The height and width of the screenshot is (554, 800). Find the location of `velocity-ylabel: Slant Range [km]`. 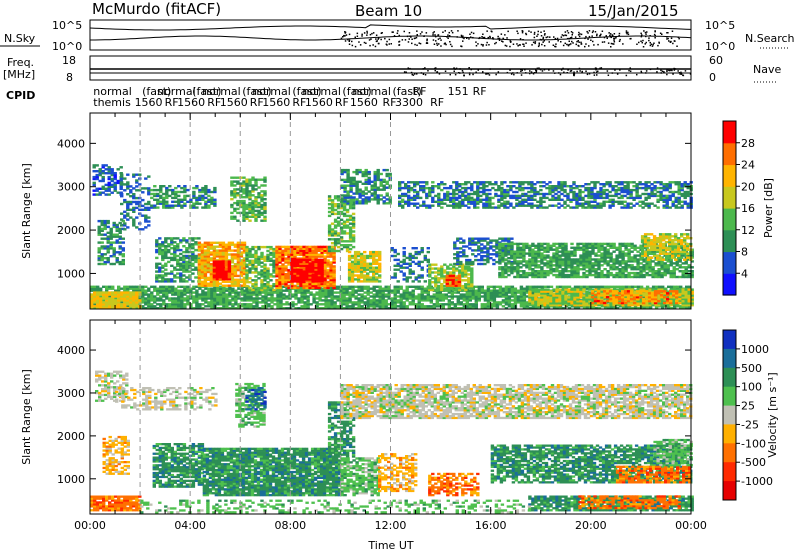

velocity-ylabel: Slant Range [km] is located at coordinates (26, 417).